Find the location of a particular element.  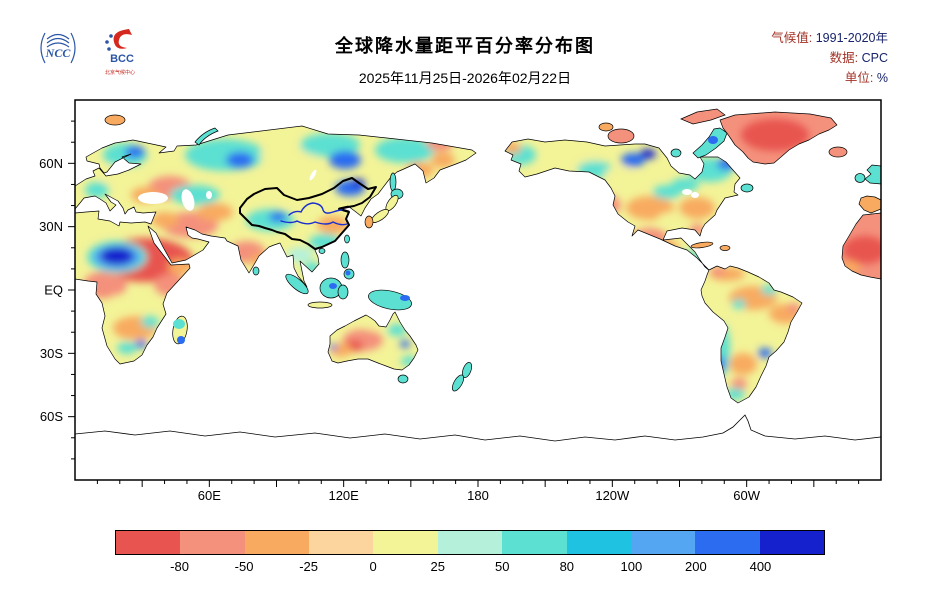

lake-aral is located at coordinates (209, 195).